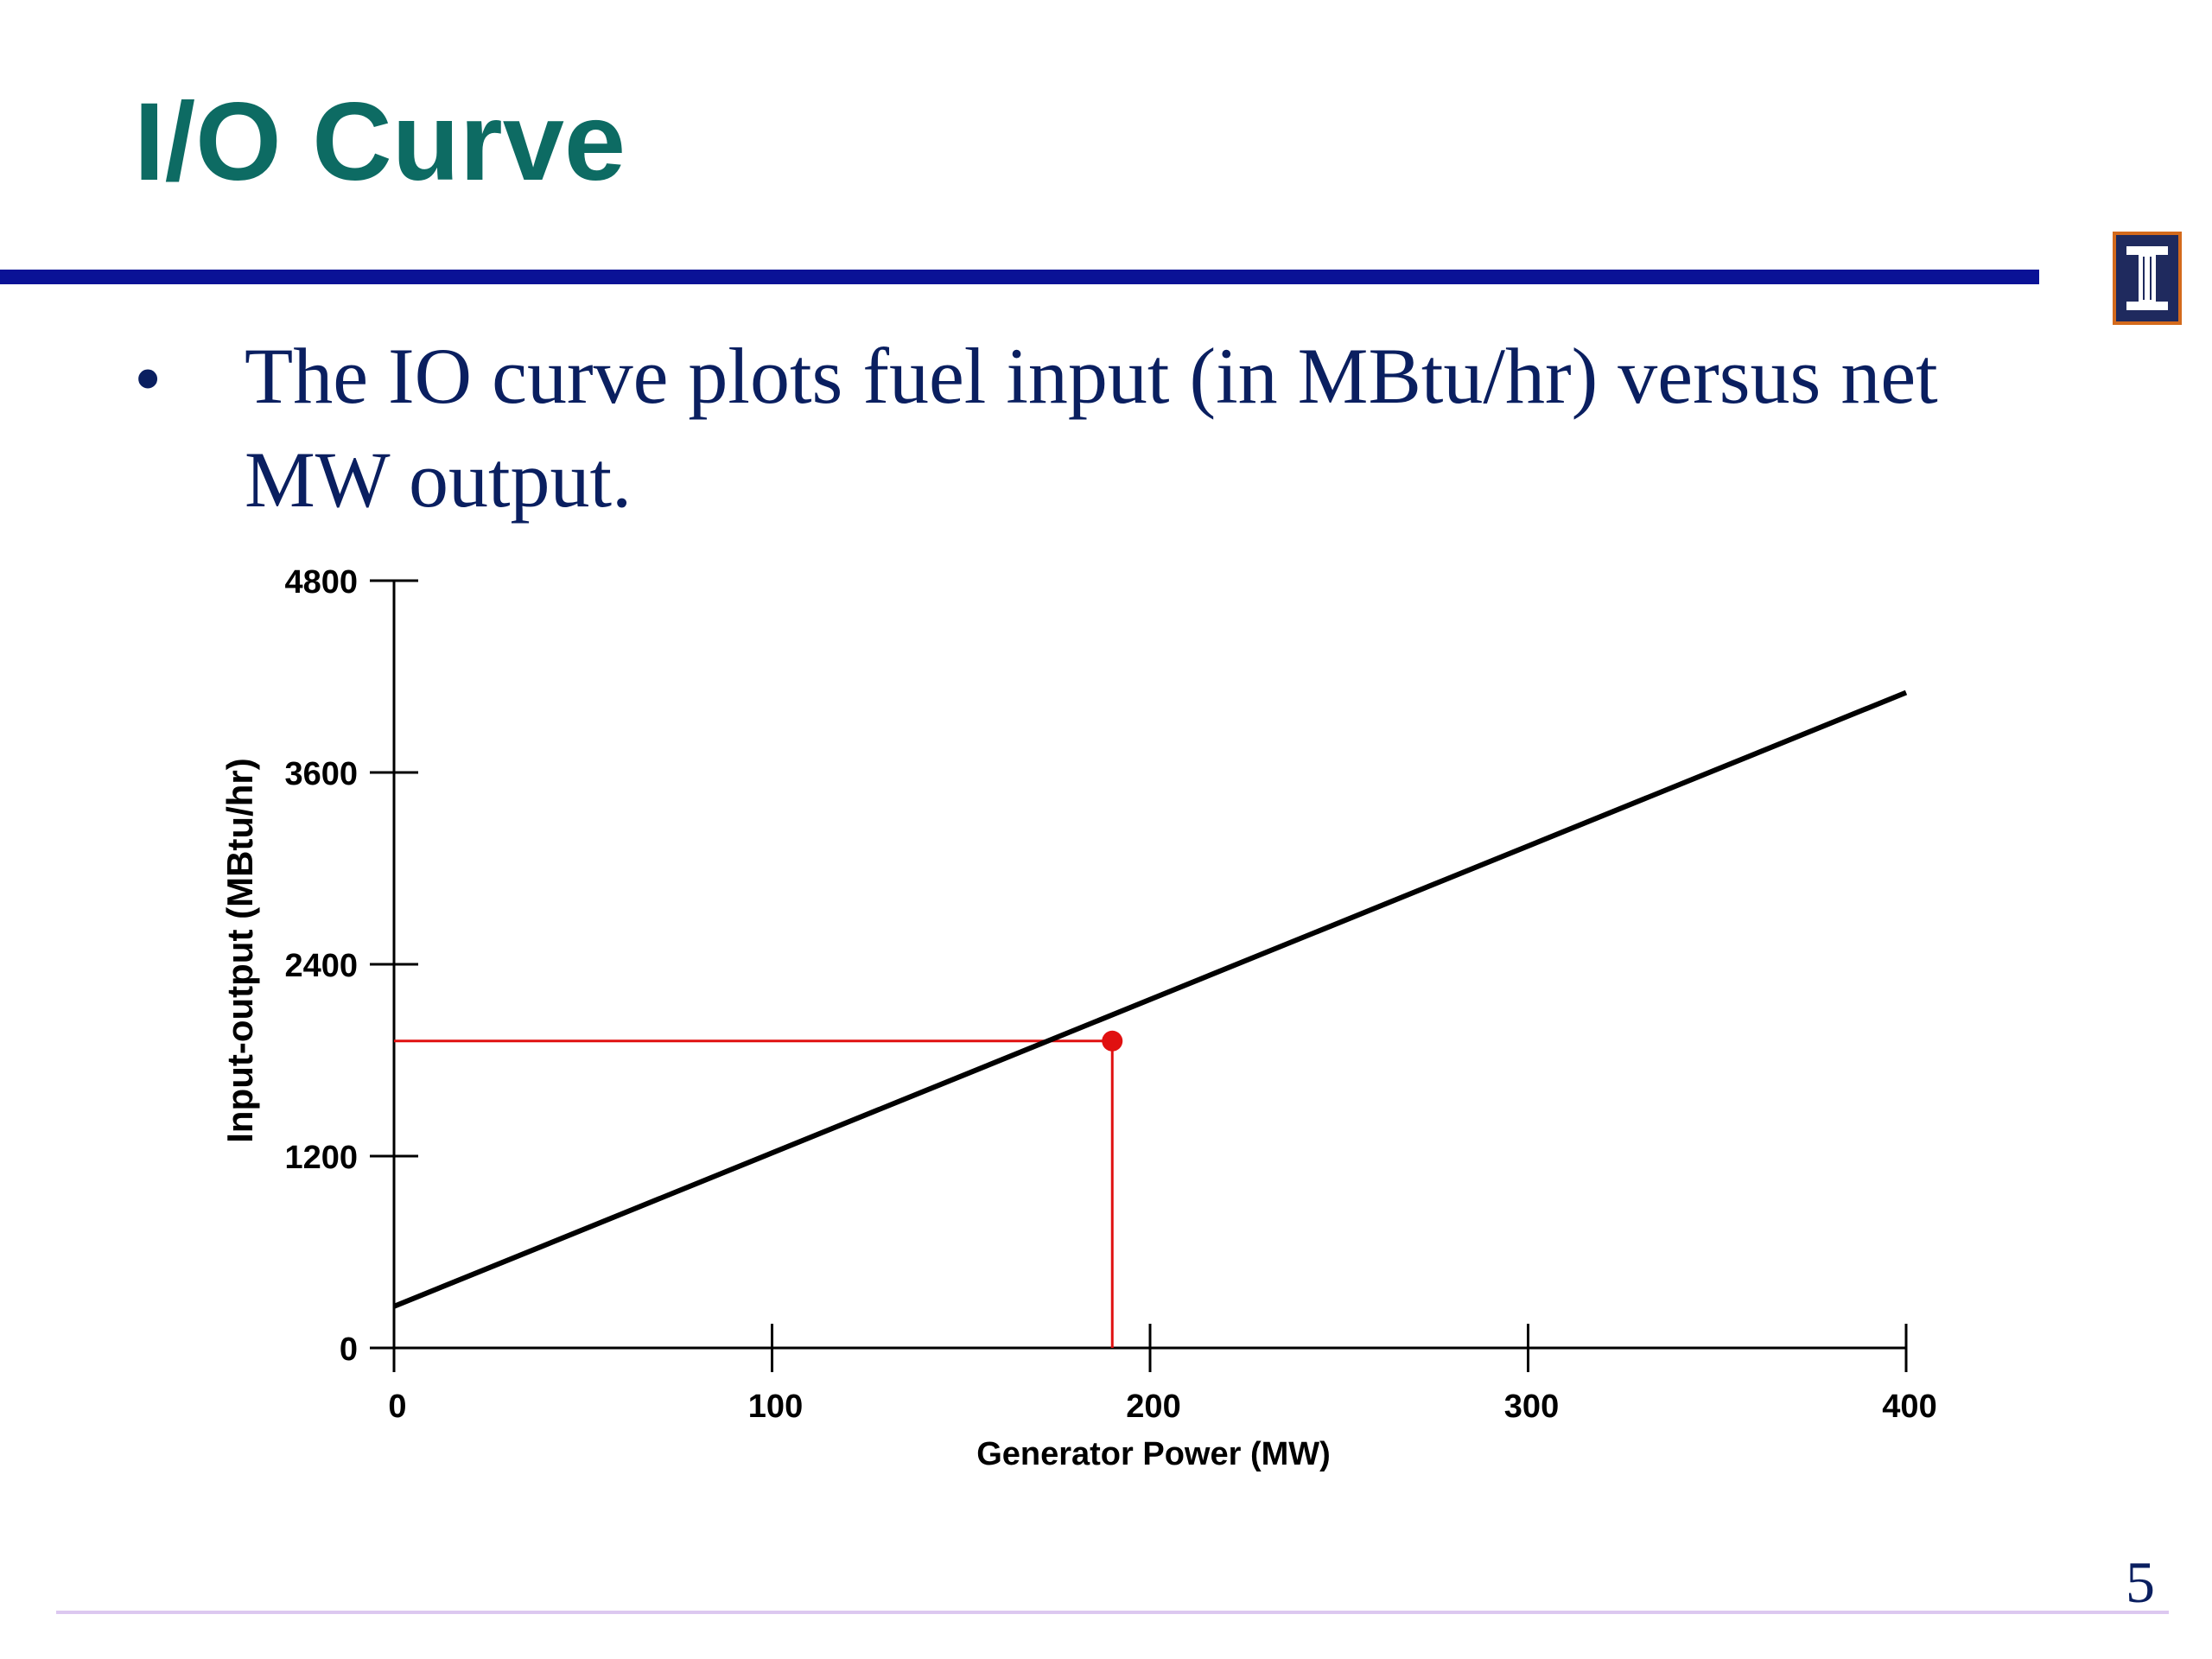 Image resolution: width=2212 pixels, height=1659 pixels. Describe the element at coordinates (397, 1407) in the screenshot. I see `x-tick-label: 0` at that location.